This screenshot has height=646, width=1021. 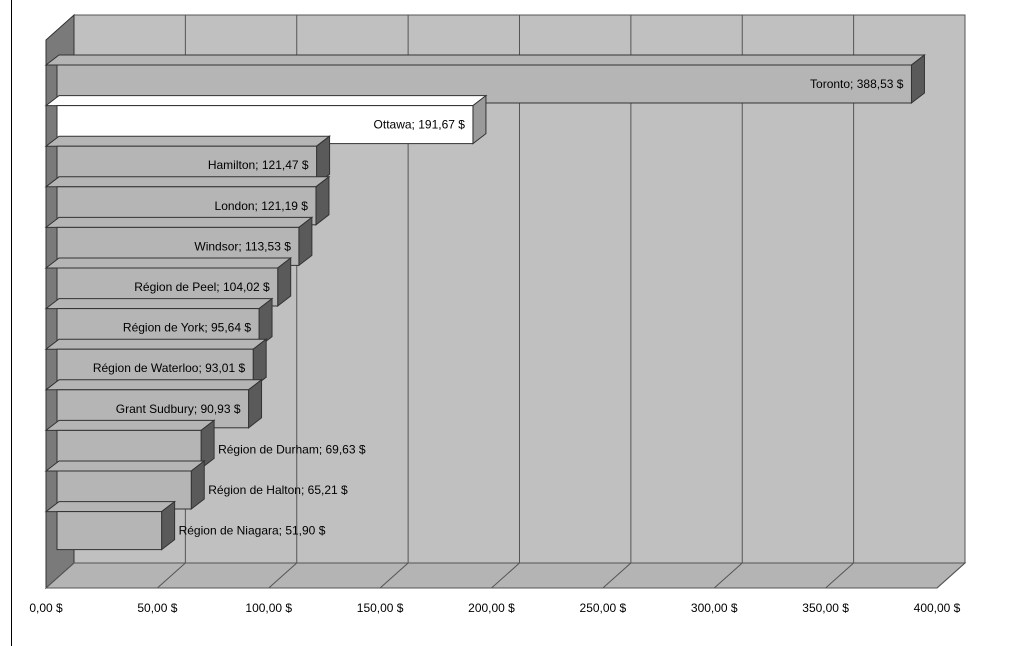 What do you see at coordinates (156, 344) in the screenshot?
I see `bar-region-de-waterloo-top` at bounding box center [156, 344].